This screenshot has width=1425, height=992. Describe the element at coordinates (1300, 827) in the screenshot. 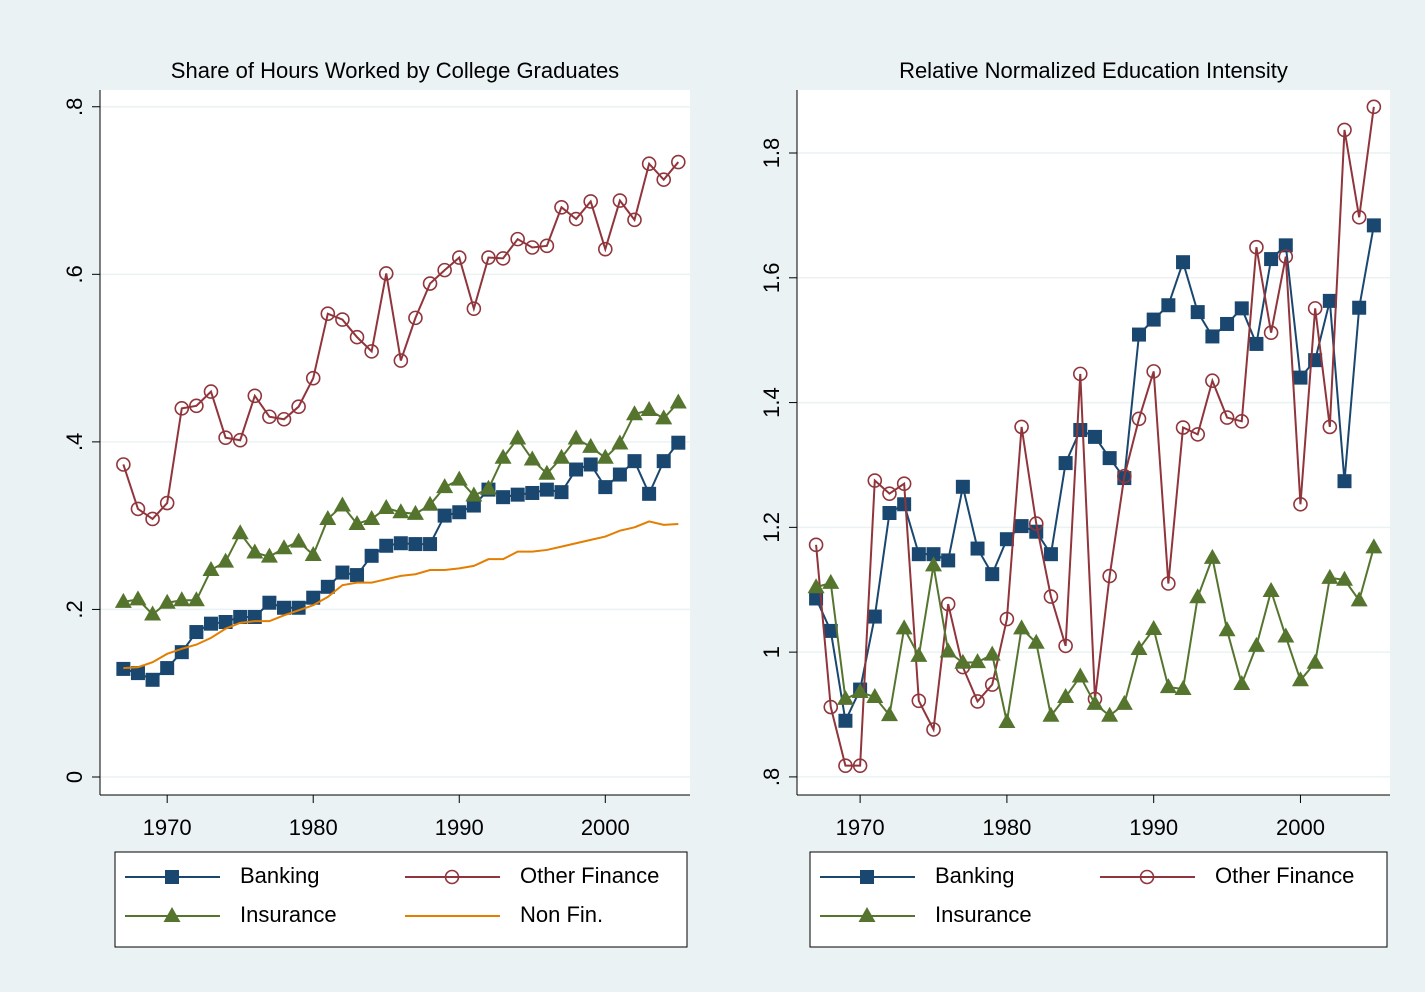

I see `x-tick-label: 2000` at that location.